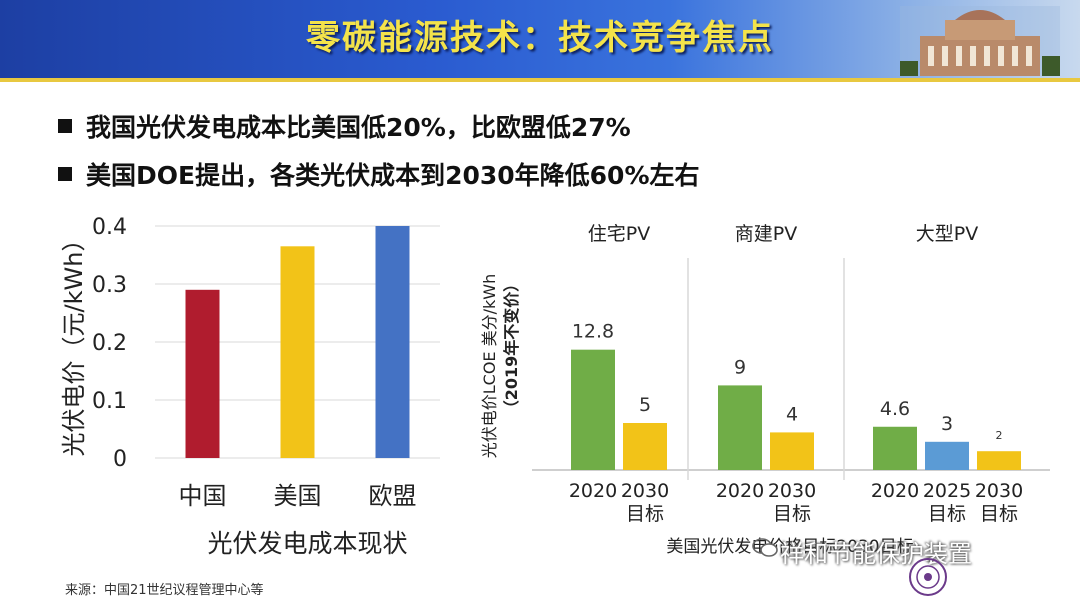 Image resolution: width=1080 pixels, height=599 pixels. What do you see at coordinates (109, 227) in the screenshot?
I see `y-tick-label: 0.4` at bounding box center [109, 227].